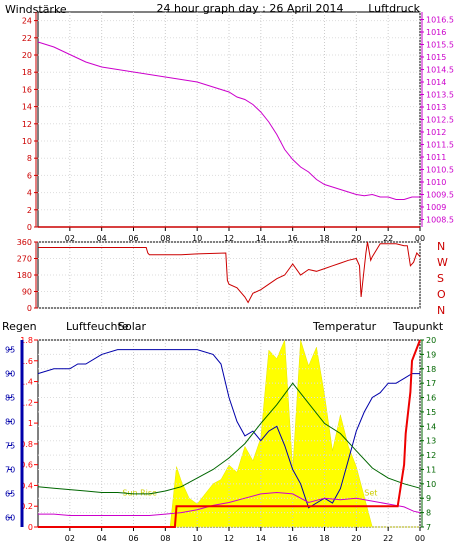  Describe the element at coordinates (139, 492) in the screenshot. I see `annotation-sunrise: Sun Rise` at that location.